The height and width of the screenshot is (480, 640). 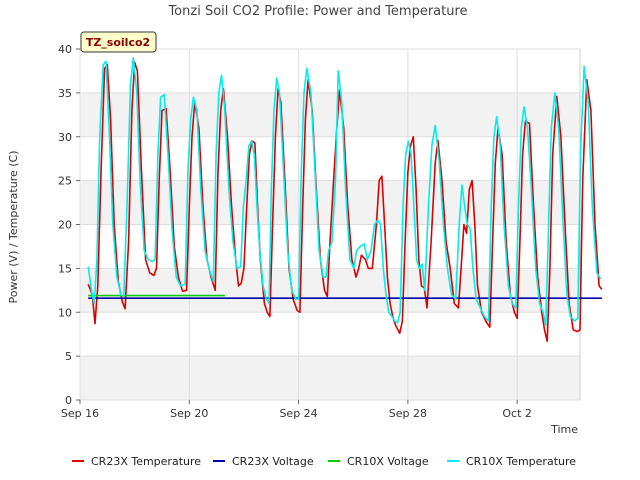 I want to click on legend-item: CR23X Temperature, so click(x=136, y=461).